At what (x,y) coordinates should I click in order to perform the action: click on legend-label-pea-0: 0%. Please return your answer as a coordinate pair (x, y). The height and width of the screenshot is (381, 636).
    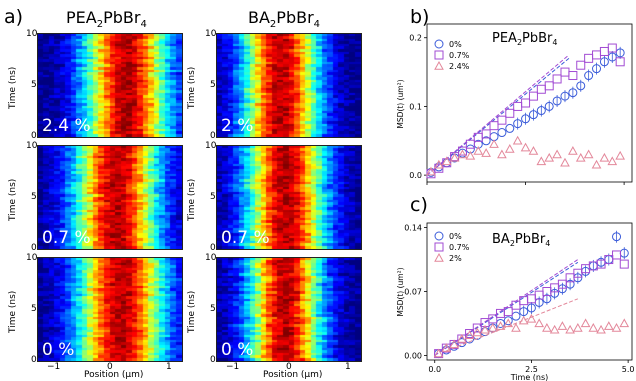
    Looking at the image, I should click on (455, 44).